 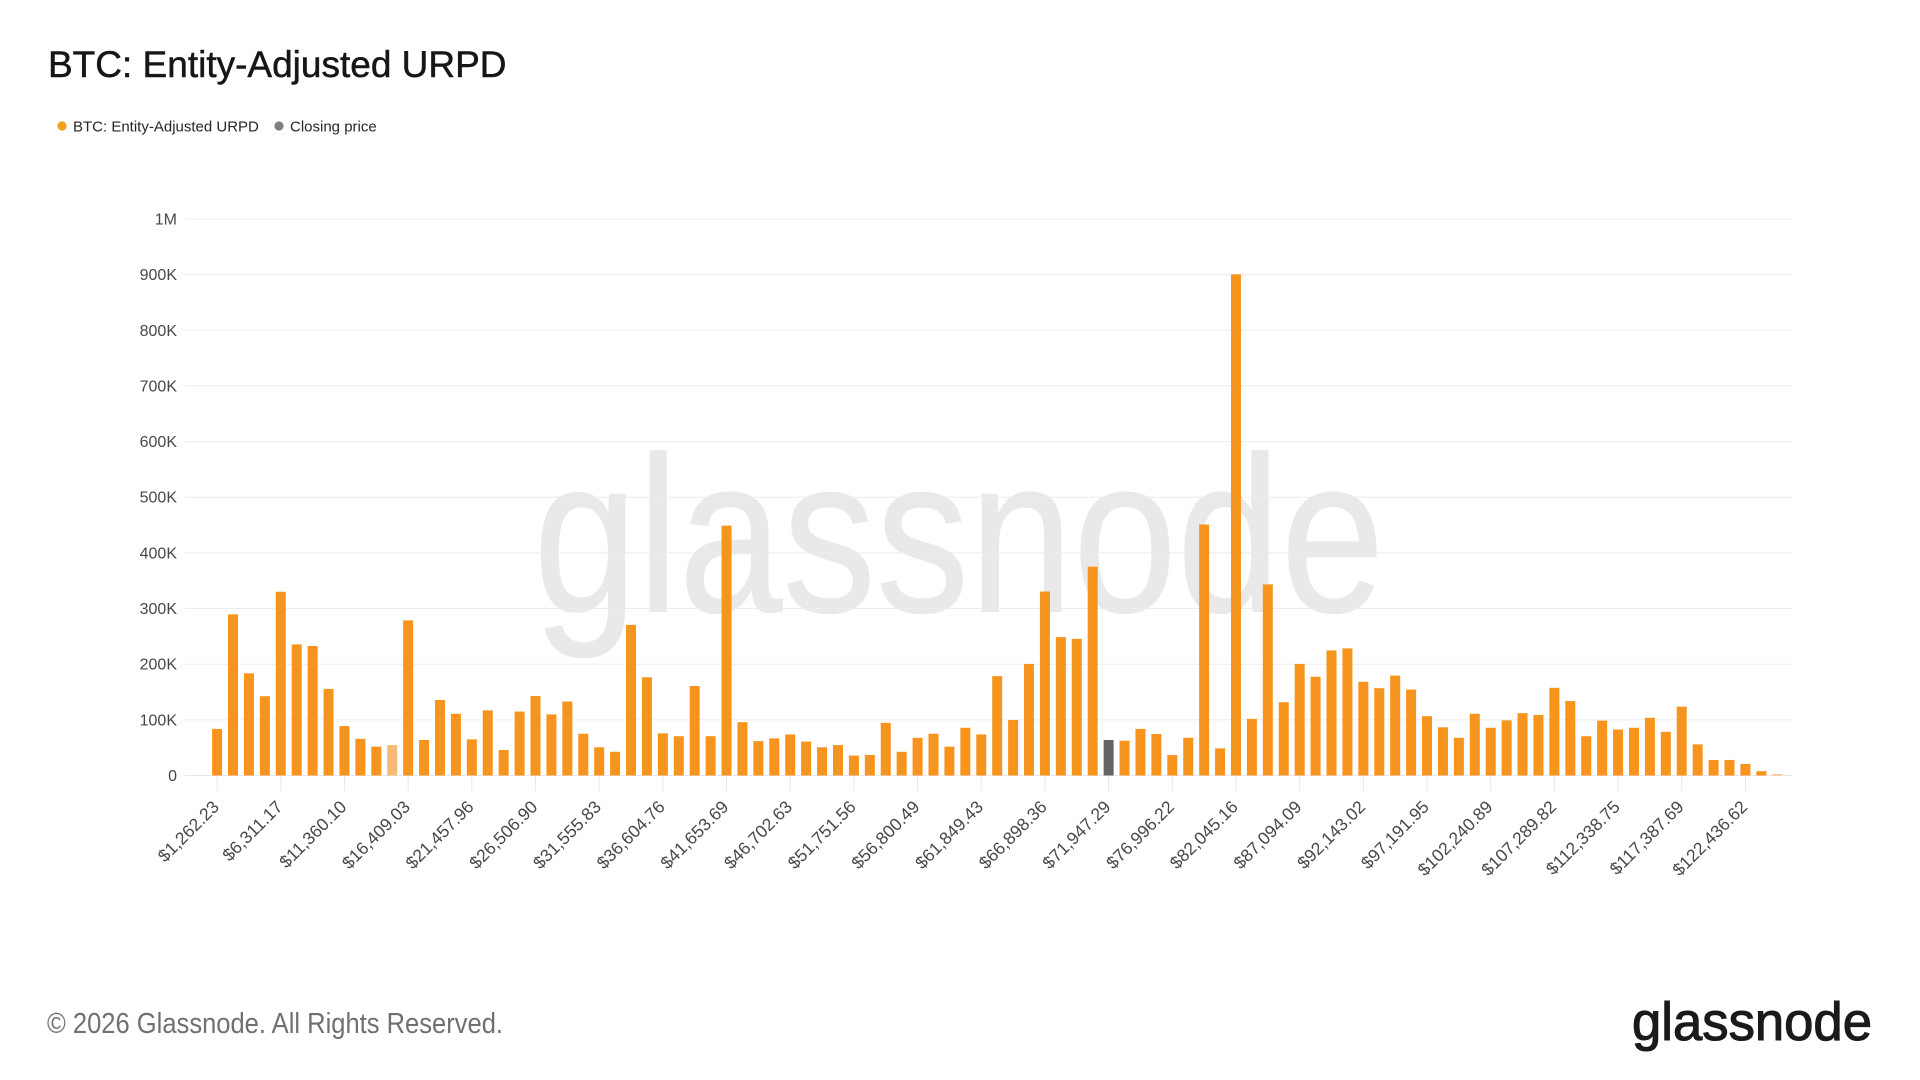 What do you see at coordinates (159, 442) in the screenshot?
I see `svg-text: 600K` at bounding box center [159, 442].